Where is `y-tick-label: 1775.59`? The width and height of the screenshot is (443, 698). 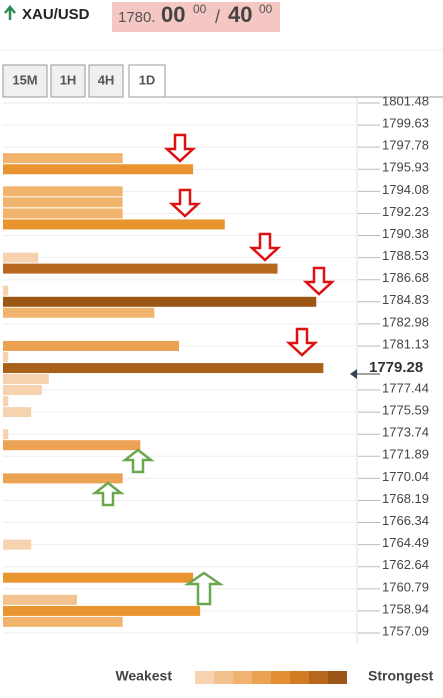 y-tick-label: 1775.59 is located at coordinates (405, 410).